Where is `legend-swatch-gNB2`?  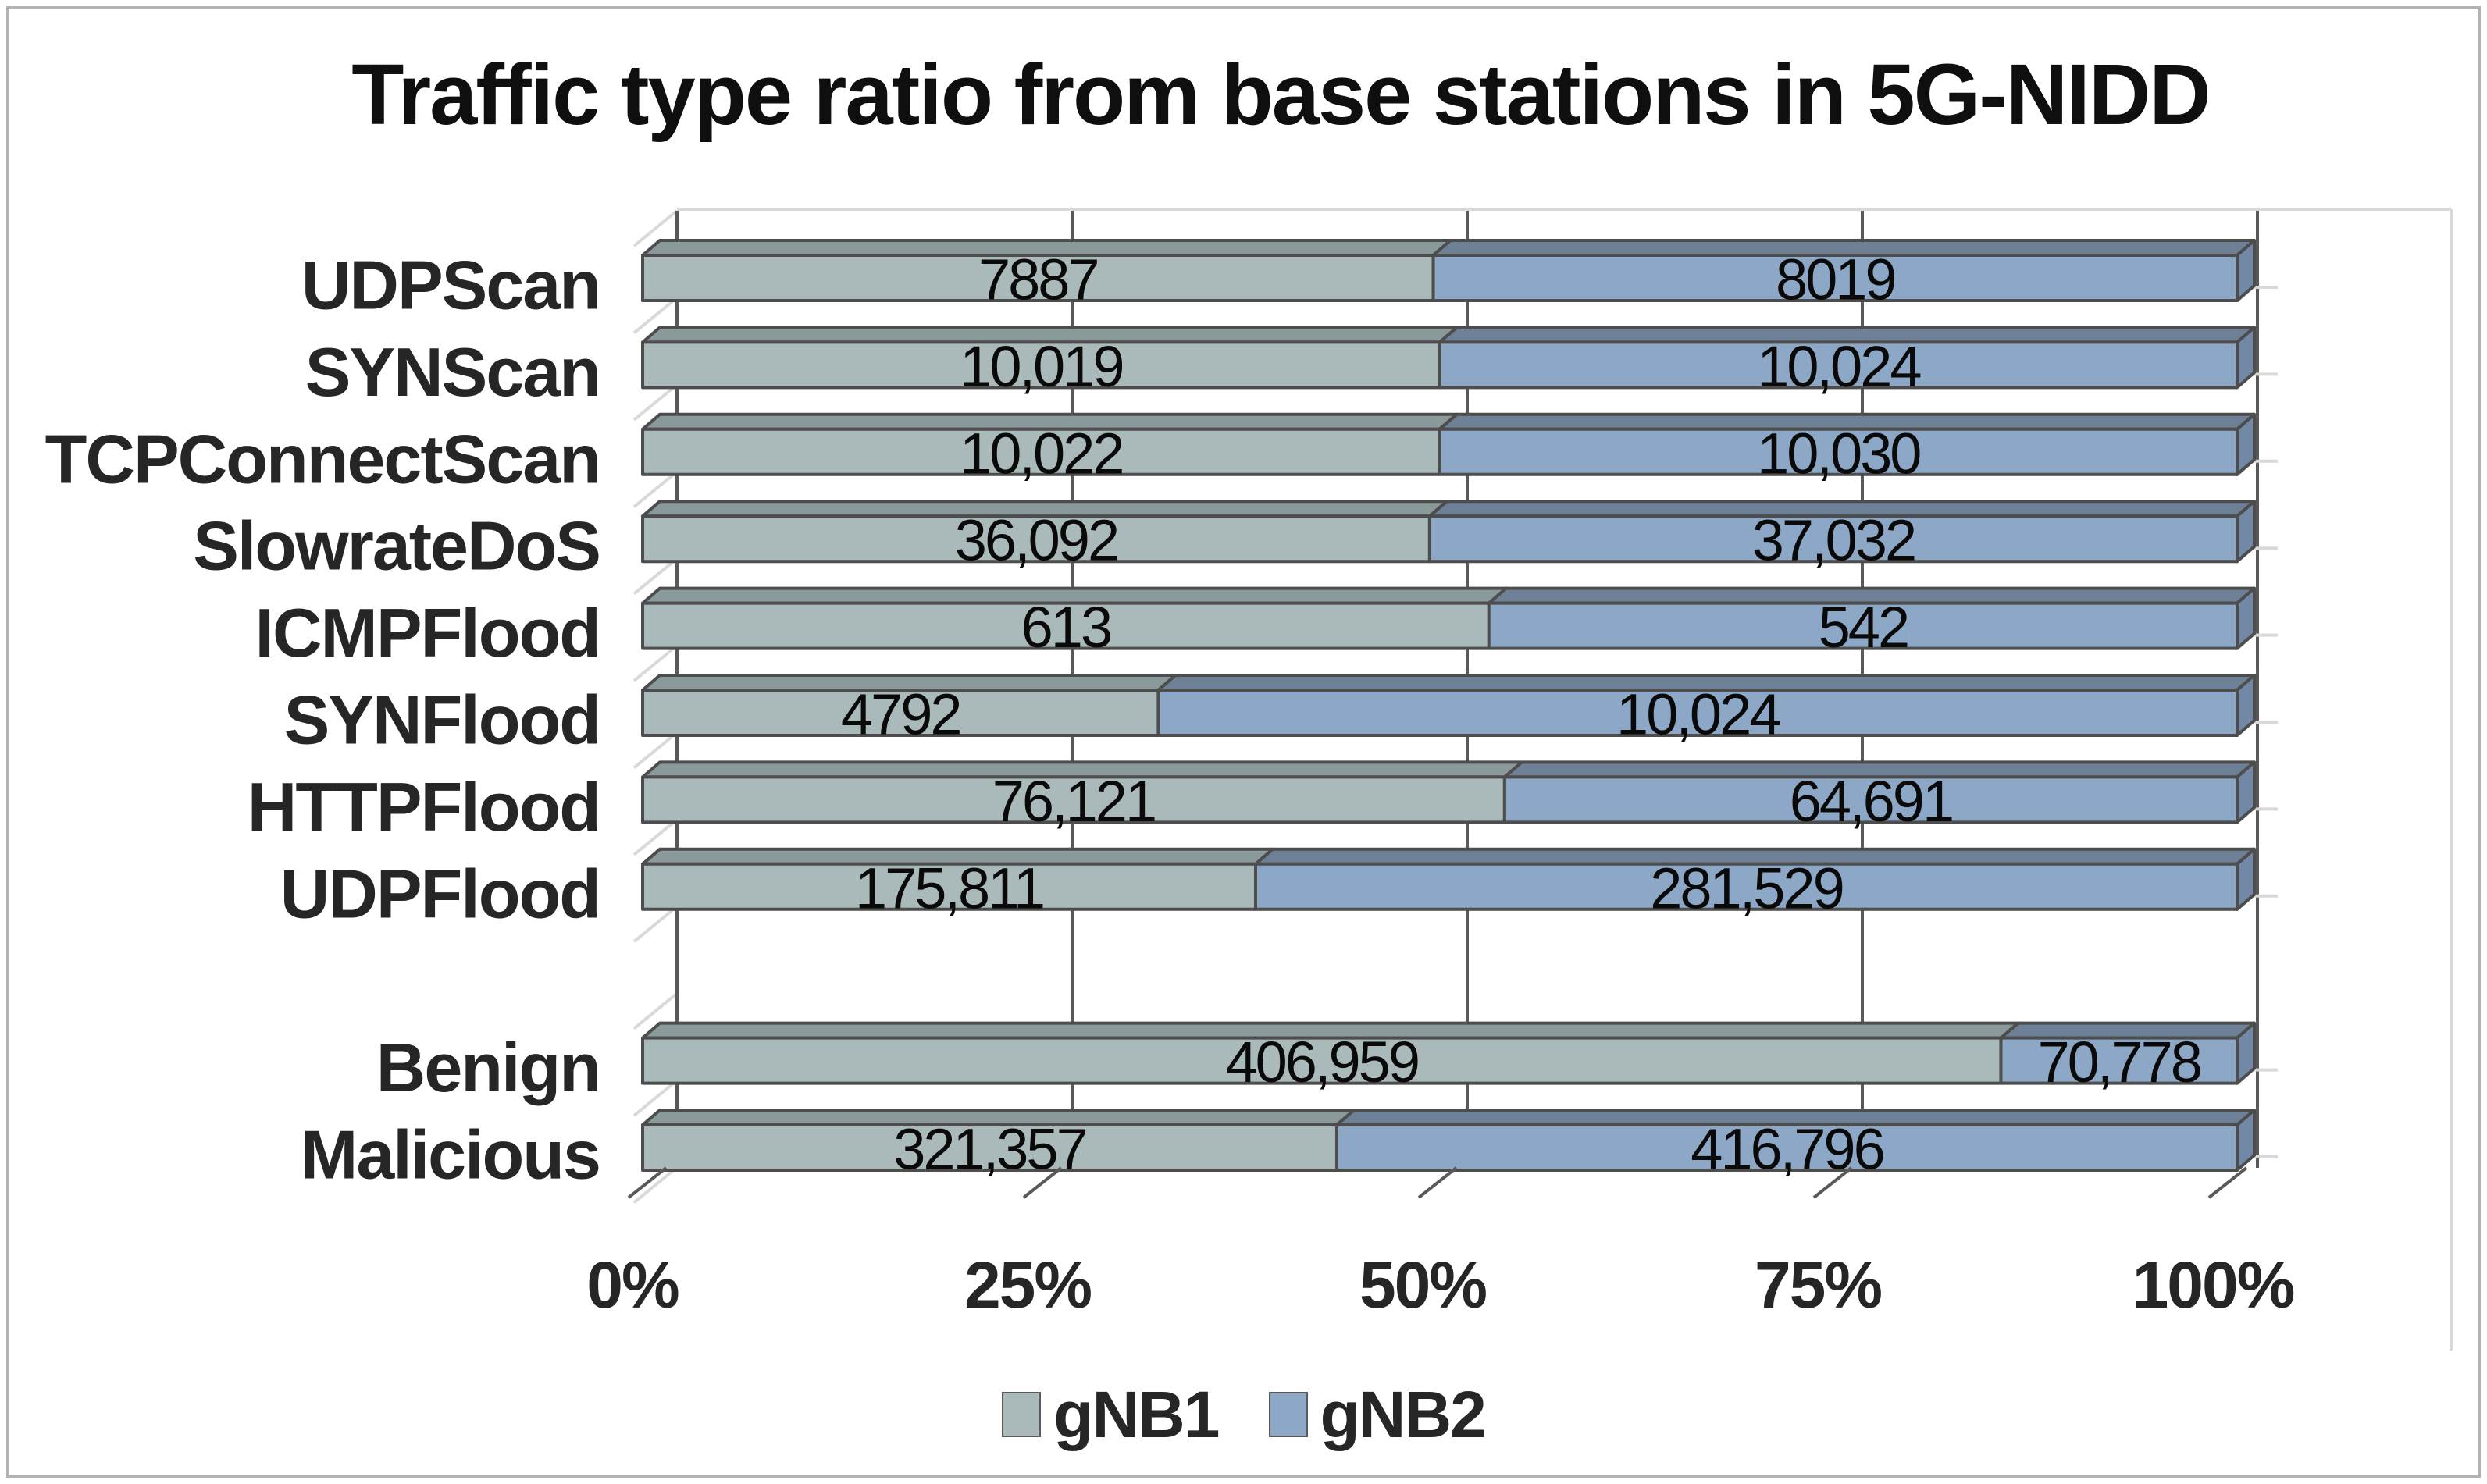 legend-swatch-gNB2 is located at coordinates (1288, 1414).